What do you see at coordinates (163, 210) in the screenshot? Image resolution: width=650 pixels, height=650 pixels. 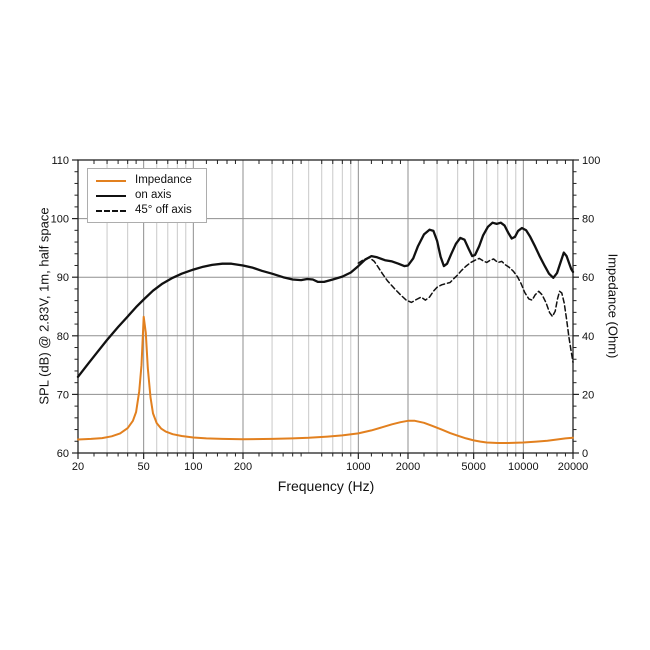 I see `legend-label: 45° off axis` at bounding box center [163, 210].